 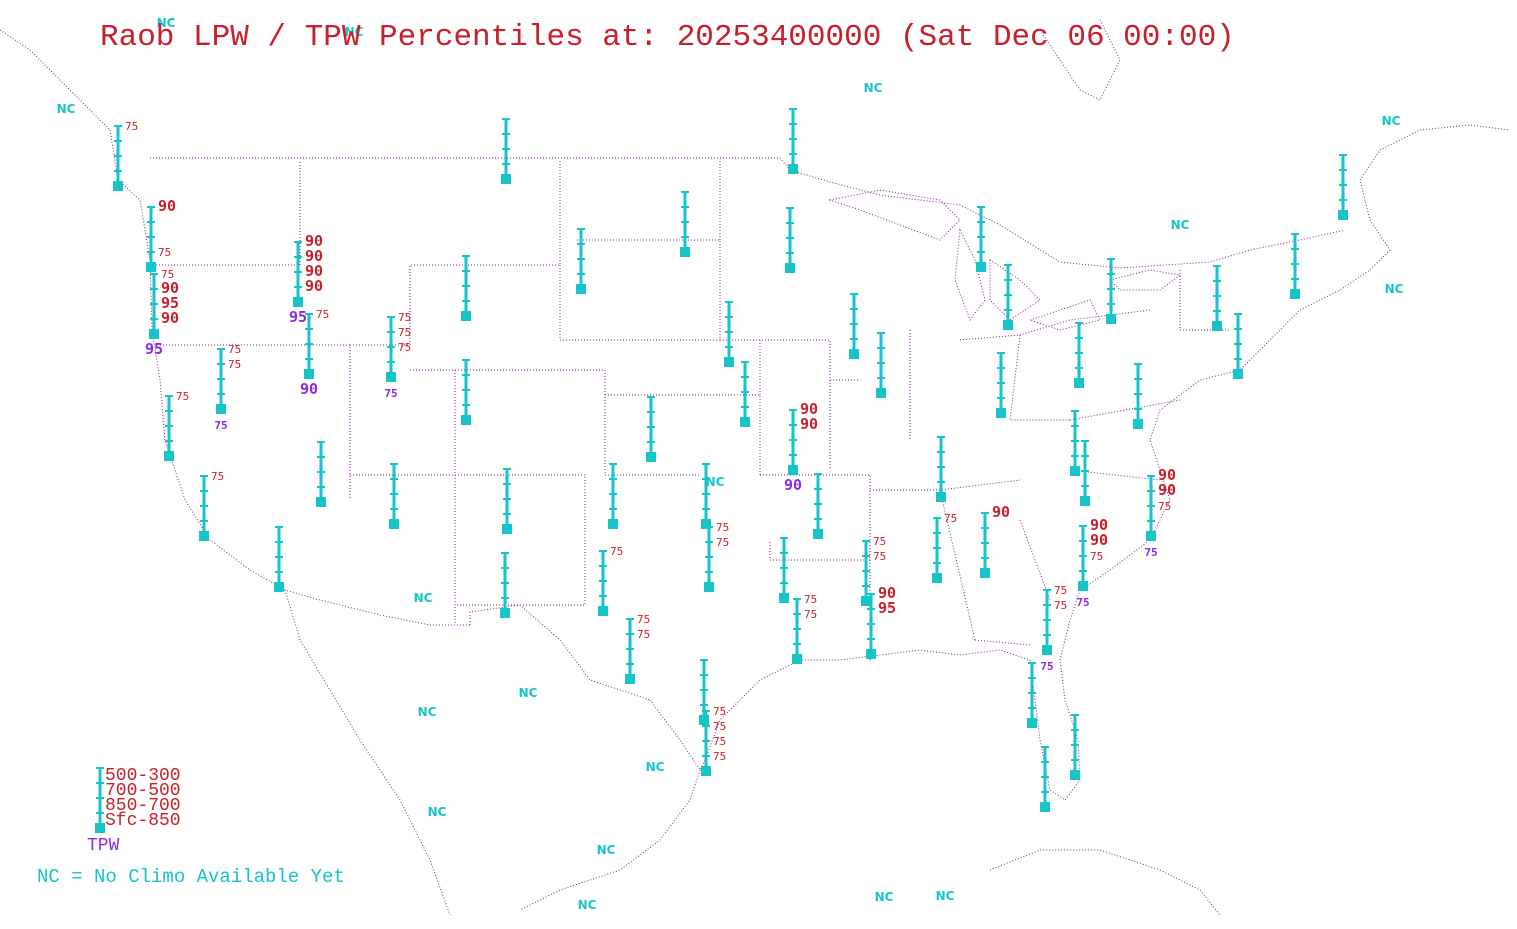 I want to click on mexico-gulf-coast, so click(x=610, y=840).